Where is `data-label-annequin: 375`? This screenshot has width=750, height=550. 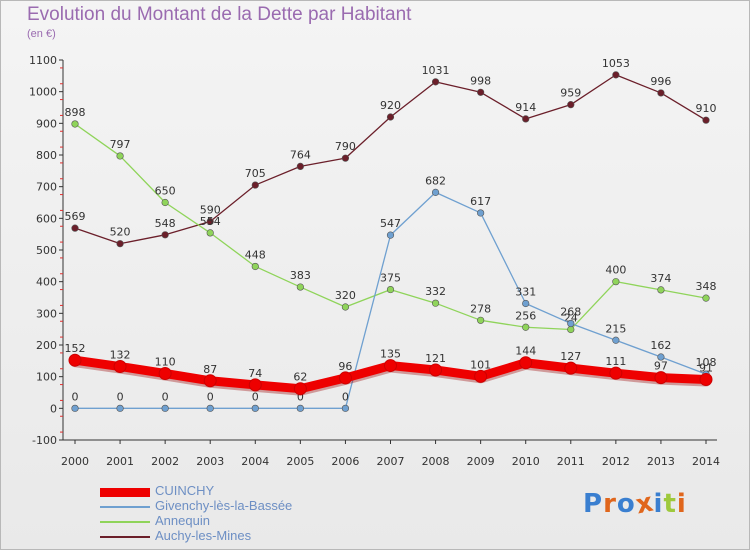 data-label-annequin: 375 is located at coordinates (390, 278).